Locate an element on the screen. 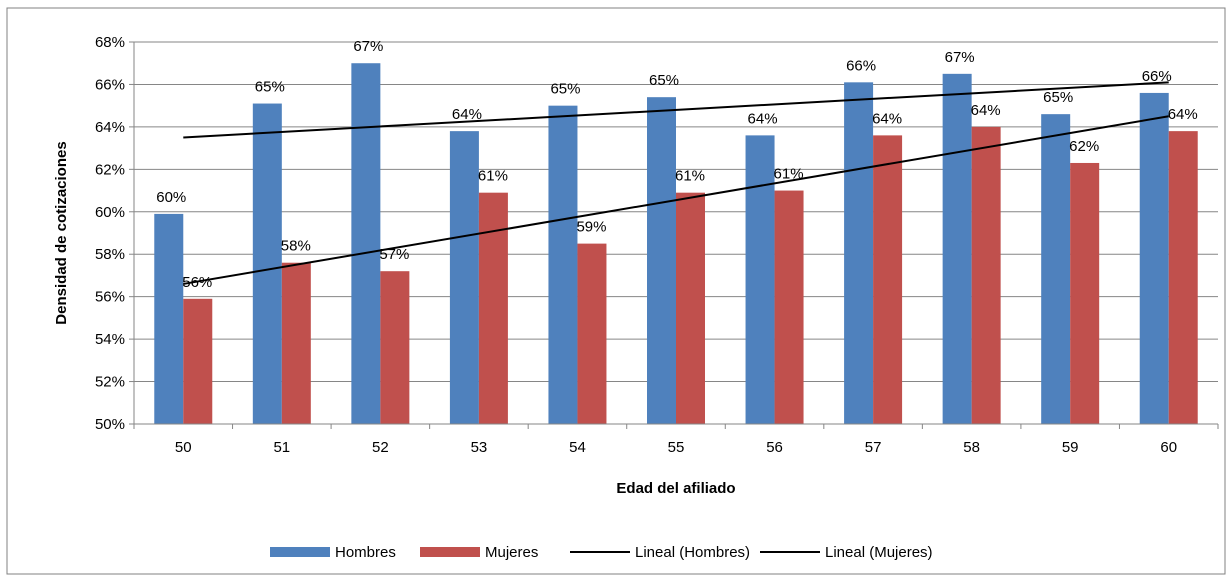 This screenshot has height=582, width=1232. y-tick-label: 68% is located at coordinates (110, 42).